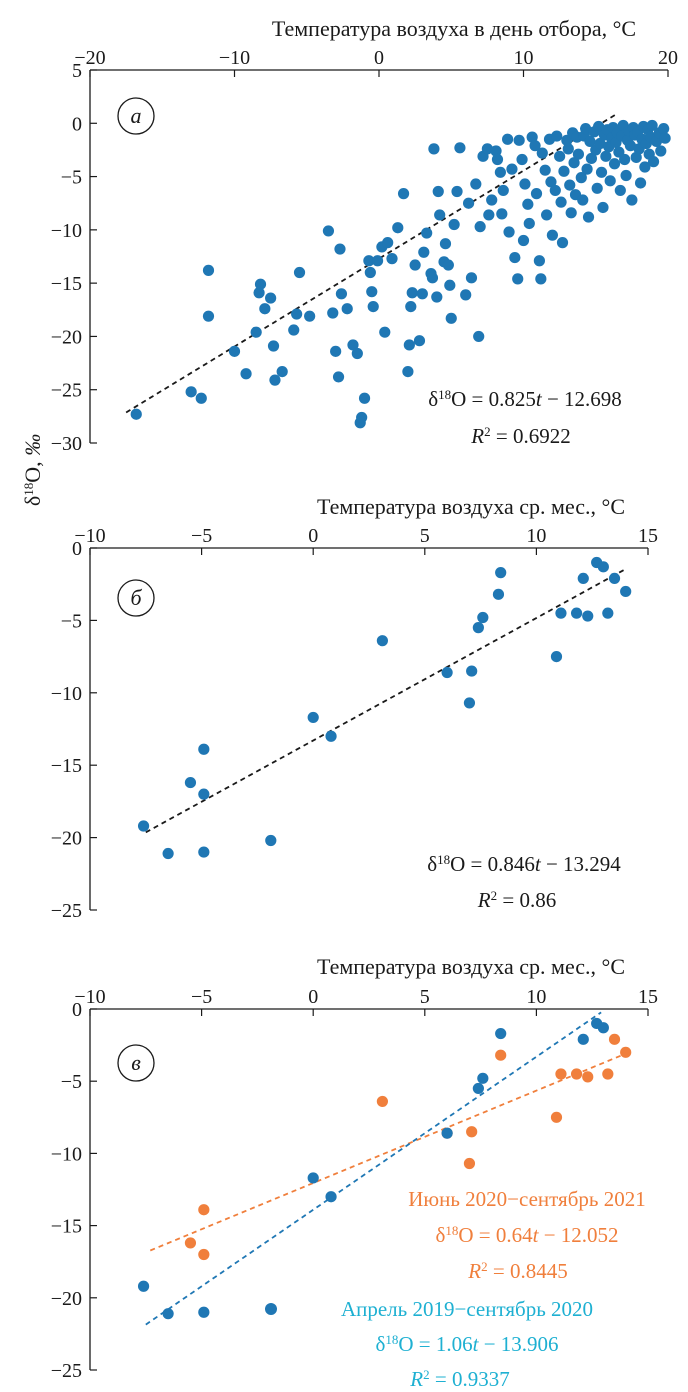 The height and width of the screenshot is (1392, 688). I want to click on panel-a-letter-badge: a, so click(136, 116).